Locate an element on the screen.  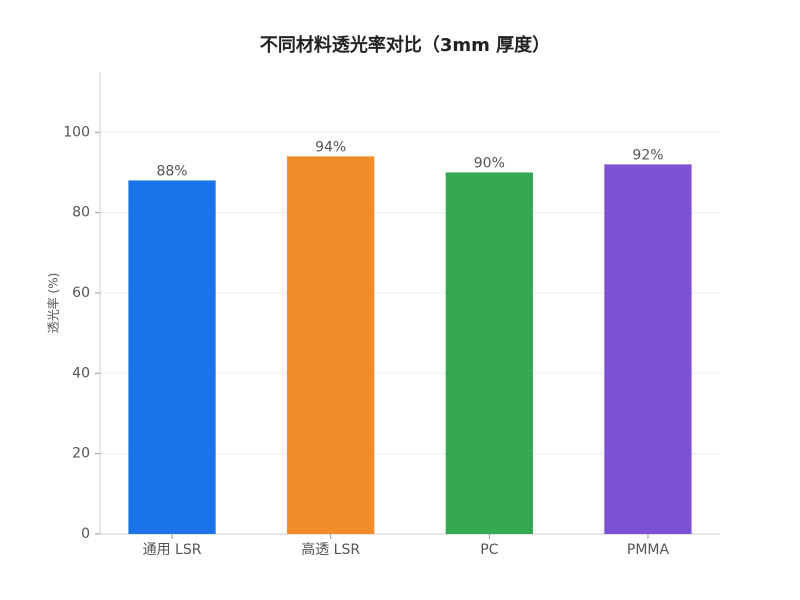
y-tick-label: 0 is located at coordinates (85, 534).